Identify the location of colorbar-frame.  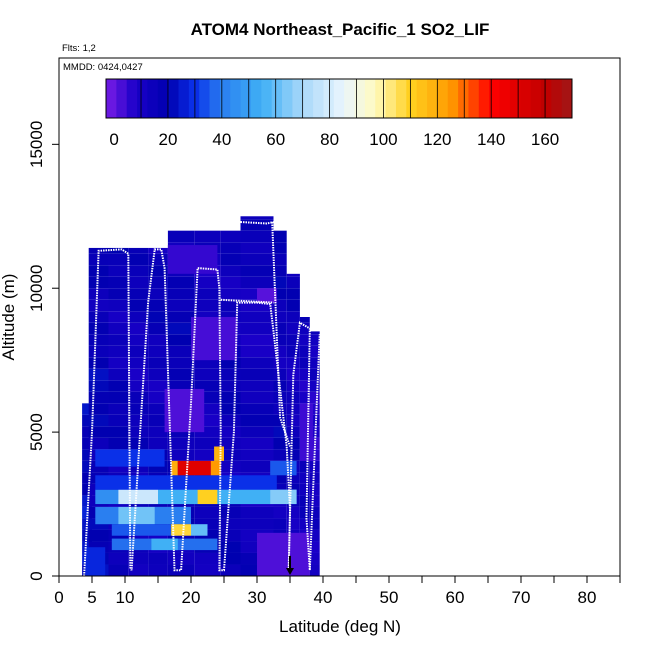
(339, 98).